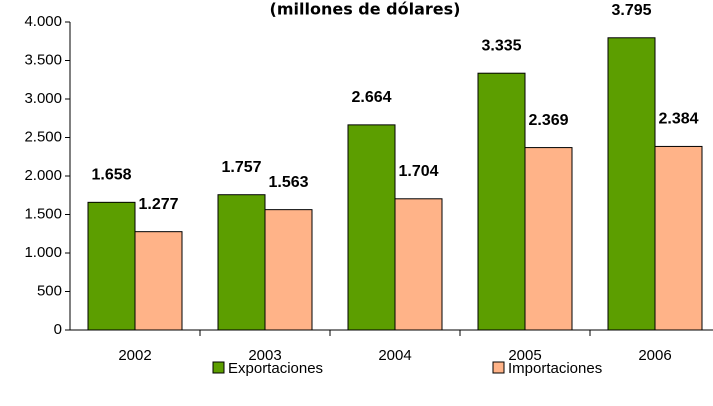 The height and width of the screenshot is (406, 713). I want to click on x-tick-label: 2002, so click(134, 355).